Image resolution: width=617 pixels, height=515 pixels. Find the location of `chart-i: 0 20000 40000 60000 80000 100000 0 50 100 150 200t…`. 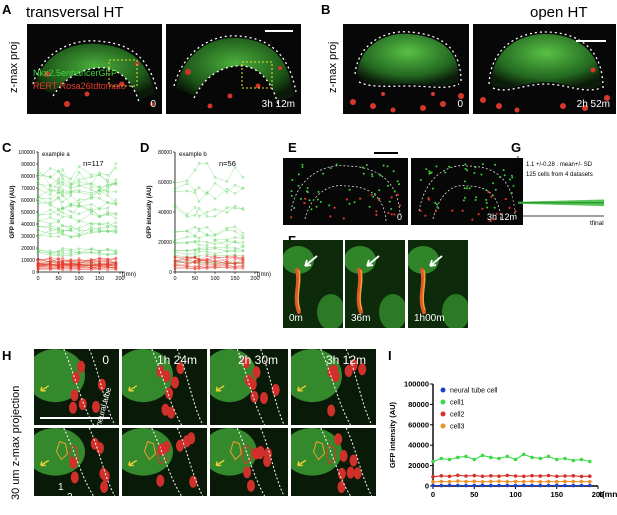

chart-i: 0 20000 40000 60000 80000 100000 0 50 100 150 200t… is located at coordinates (502, 440).